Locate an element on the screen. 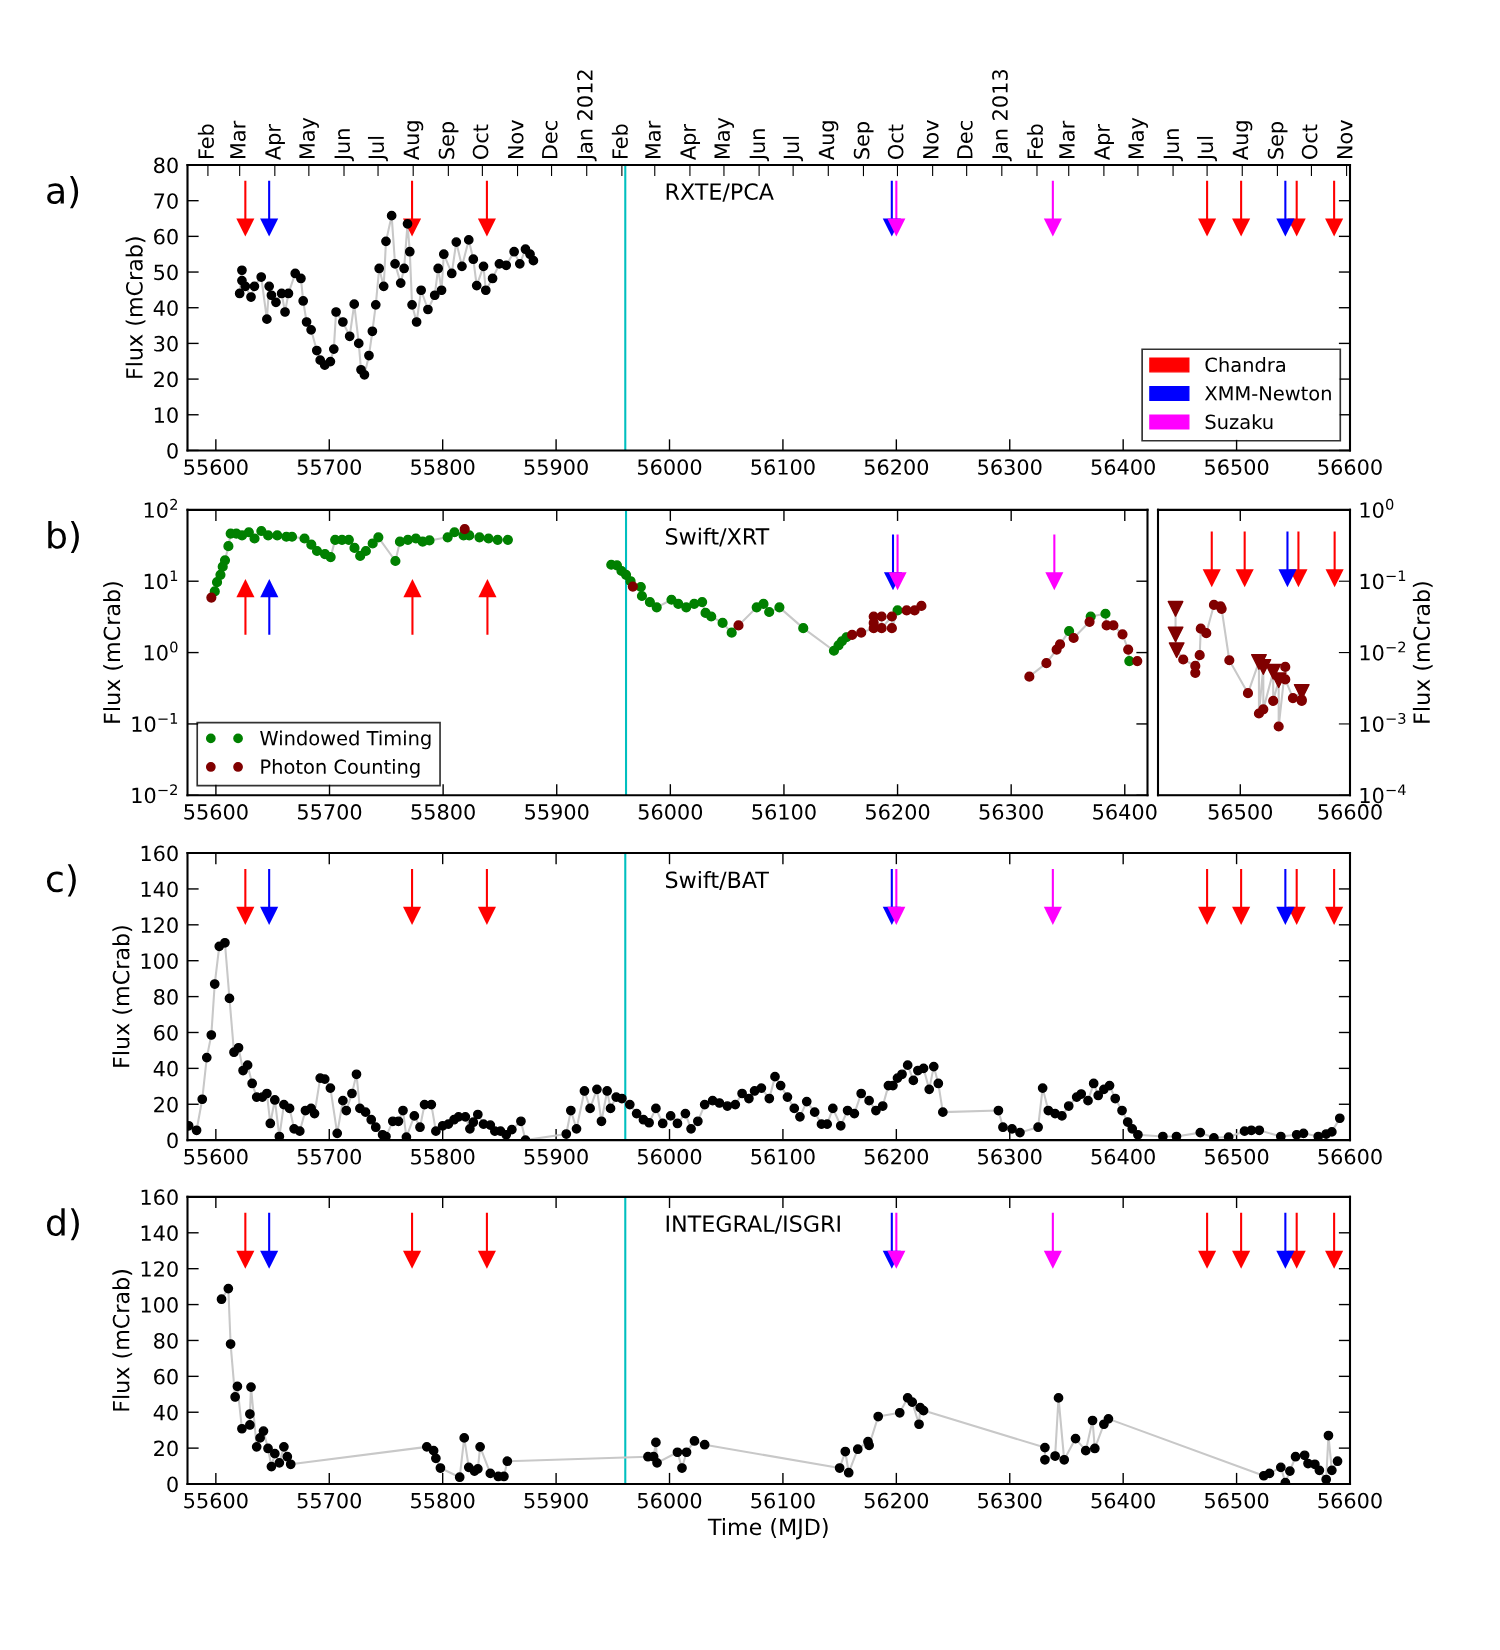  y-tick-label: 30 is located at coordinates (166, 343).